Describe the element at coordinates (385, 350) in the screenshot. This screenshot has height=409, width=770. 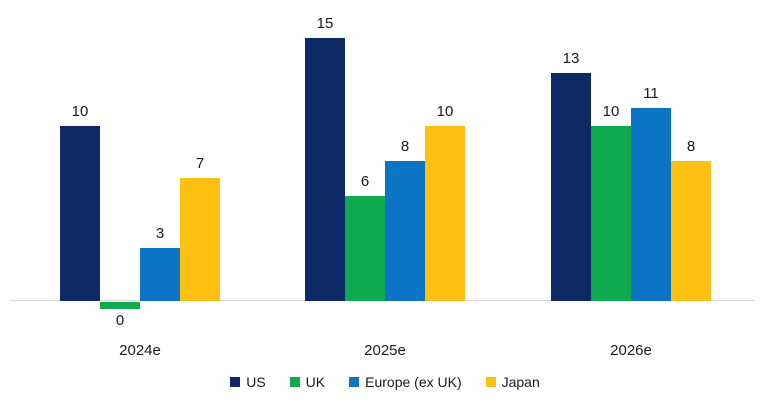
I see `category-label-2025e: 2025e` at that location.